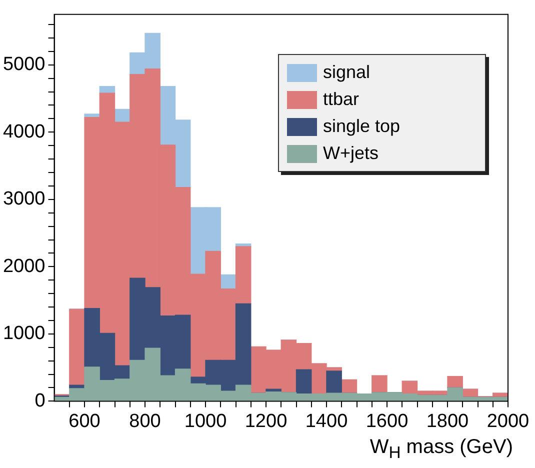  I want to click on y-tick-label: 4000, so click(24, 131).